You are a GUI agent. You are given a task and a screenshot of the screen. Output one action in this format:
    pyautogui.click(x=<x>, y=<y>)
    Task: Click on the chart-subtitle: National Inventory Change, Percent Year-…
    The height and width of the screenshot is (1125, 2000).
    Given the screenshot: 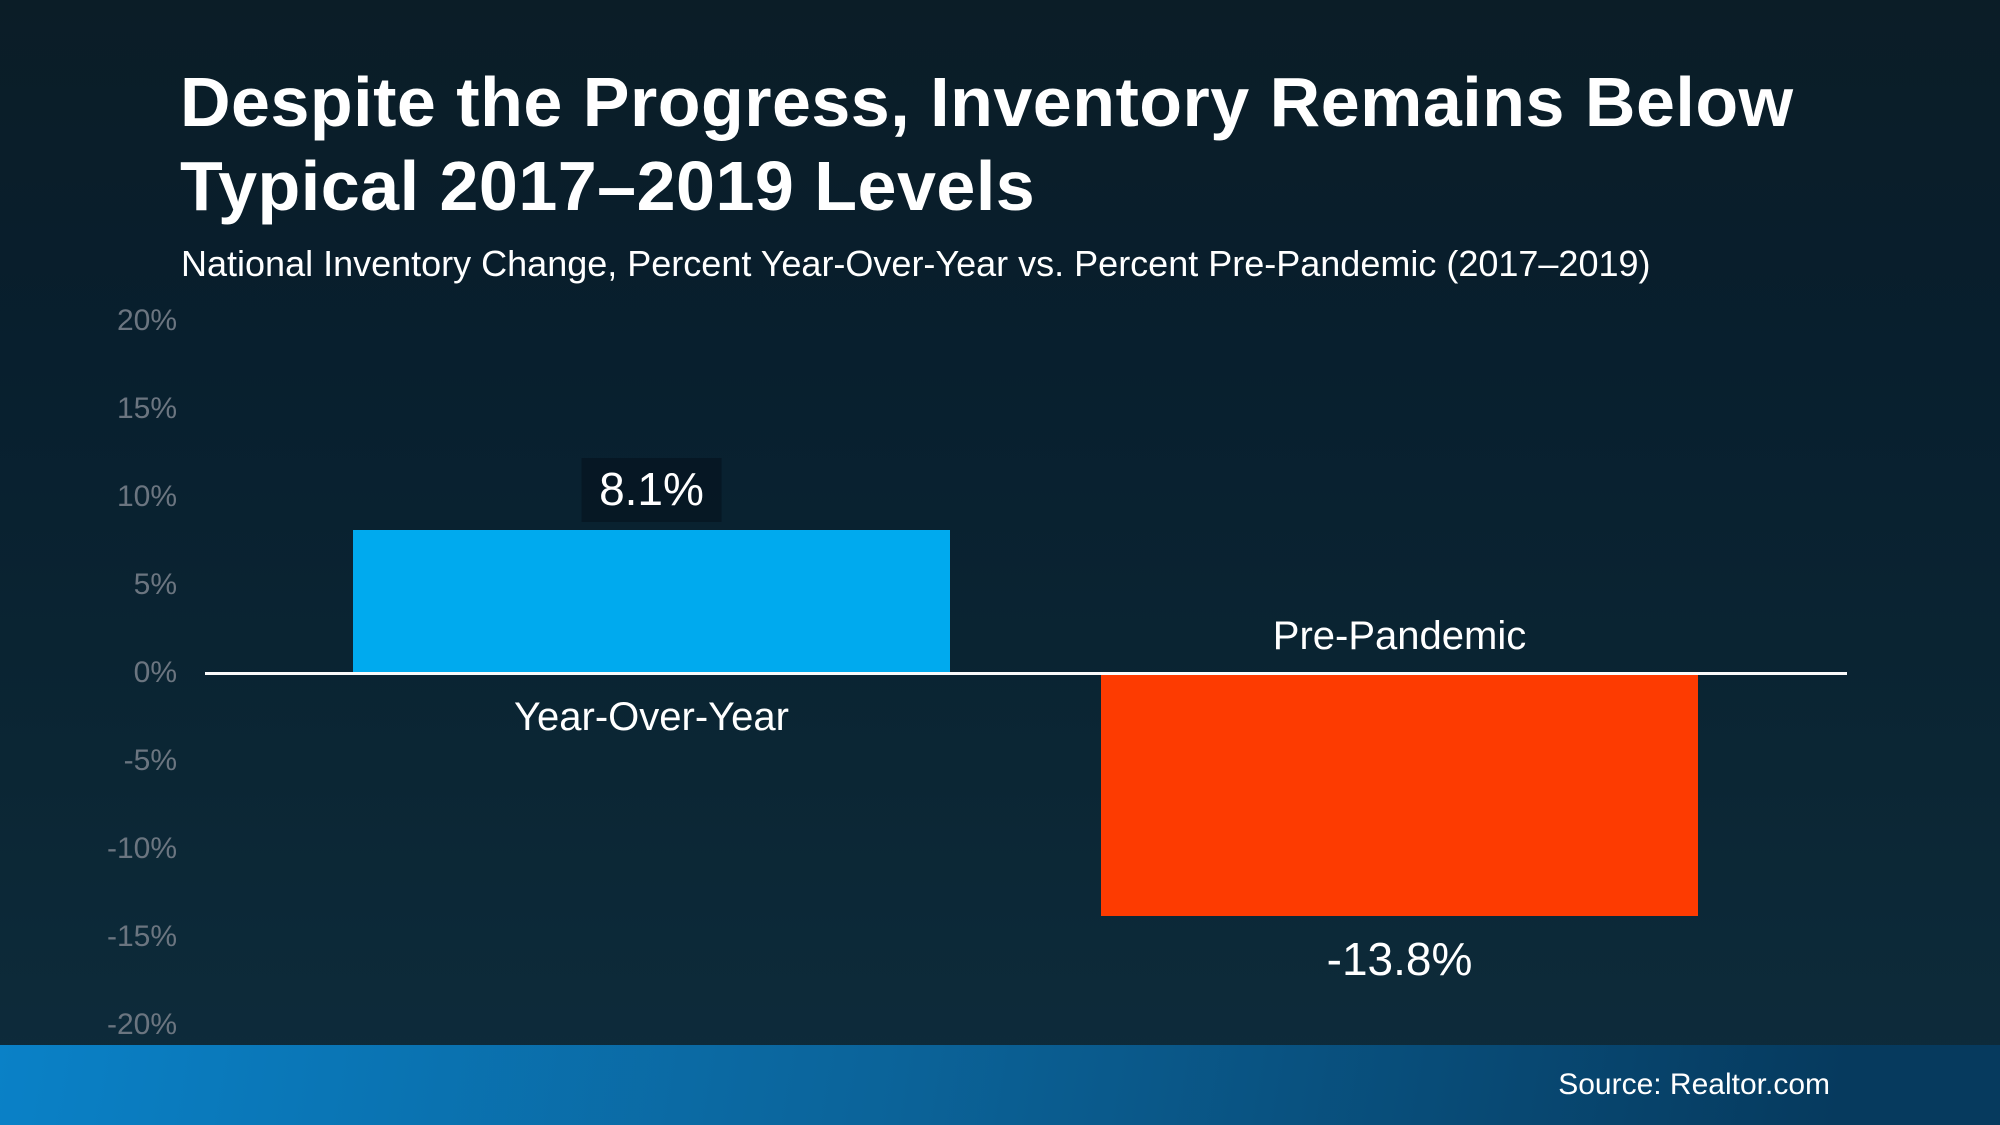 What is the action you would take?
    pyautogui.click(x=916, y=263)
    